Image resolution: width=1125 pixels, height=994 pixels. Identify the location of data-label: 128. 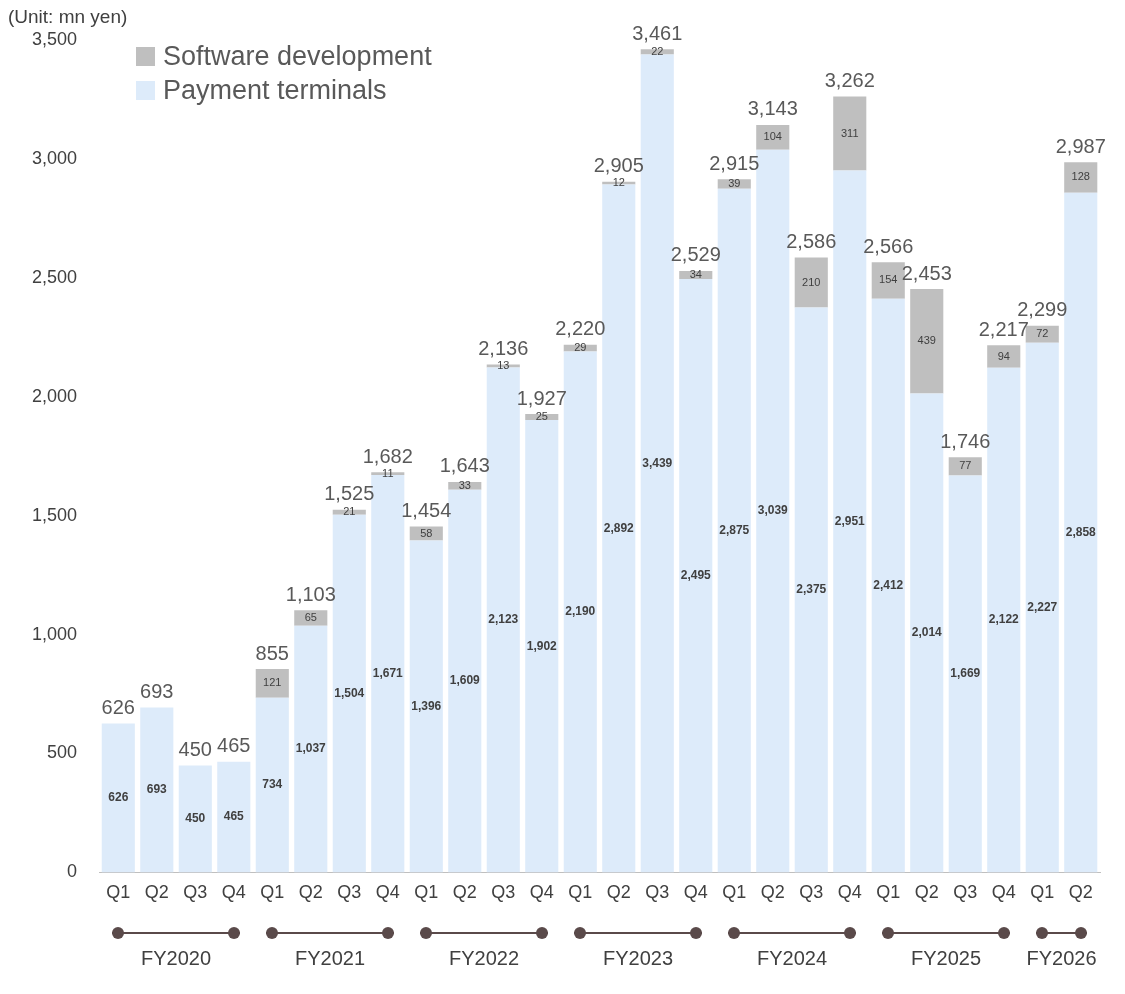
(1080, 176).